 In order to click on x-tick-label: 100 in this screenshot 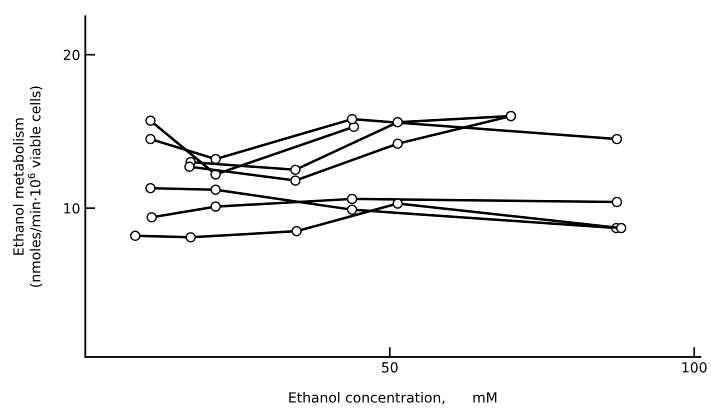, I will do `click(694, 367)`.